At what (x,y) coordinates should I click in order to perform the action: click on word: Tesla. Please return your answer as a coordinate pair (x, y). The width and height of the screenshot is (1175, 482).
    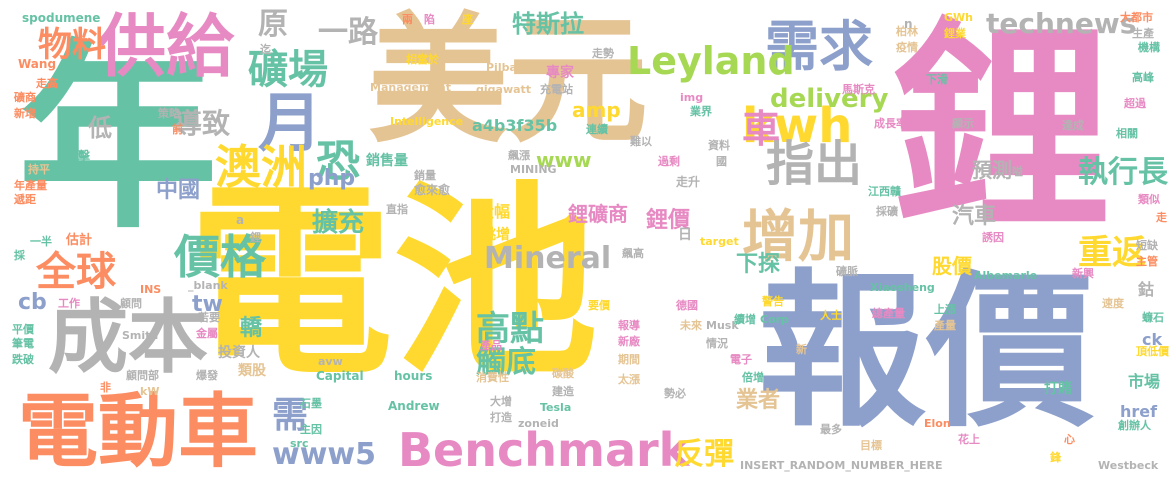
    Looking at the image, I should click on (556, 407).